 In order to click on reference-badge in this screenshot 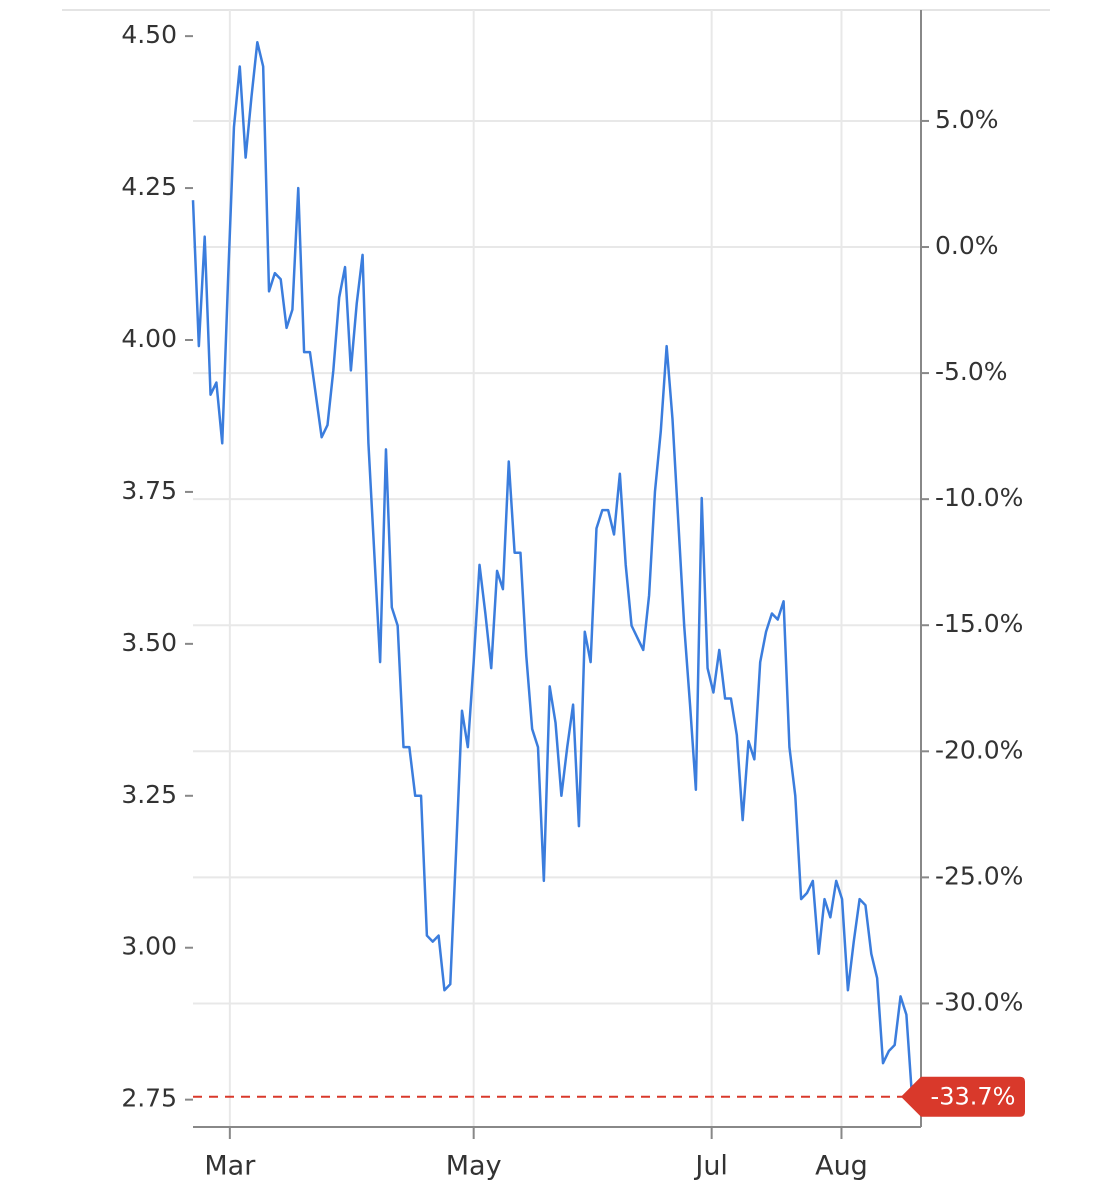, I will do `click(963, 1096)`.